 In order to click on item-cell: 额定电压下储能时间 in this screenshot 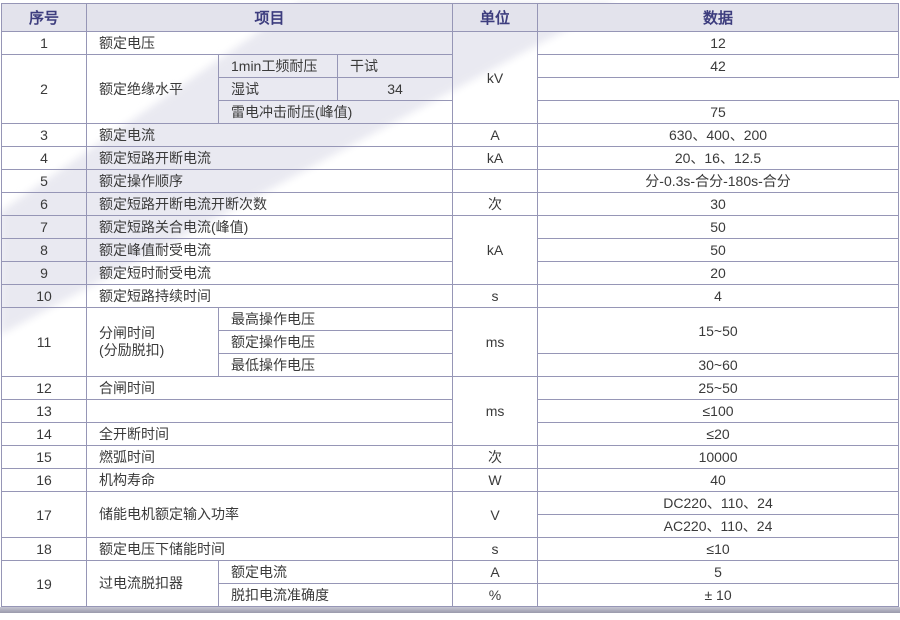, I will do `click(269, 549)`.